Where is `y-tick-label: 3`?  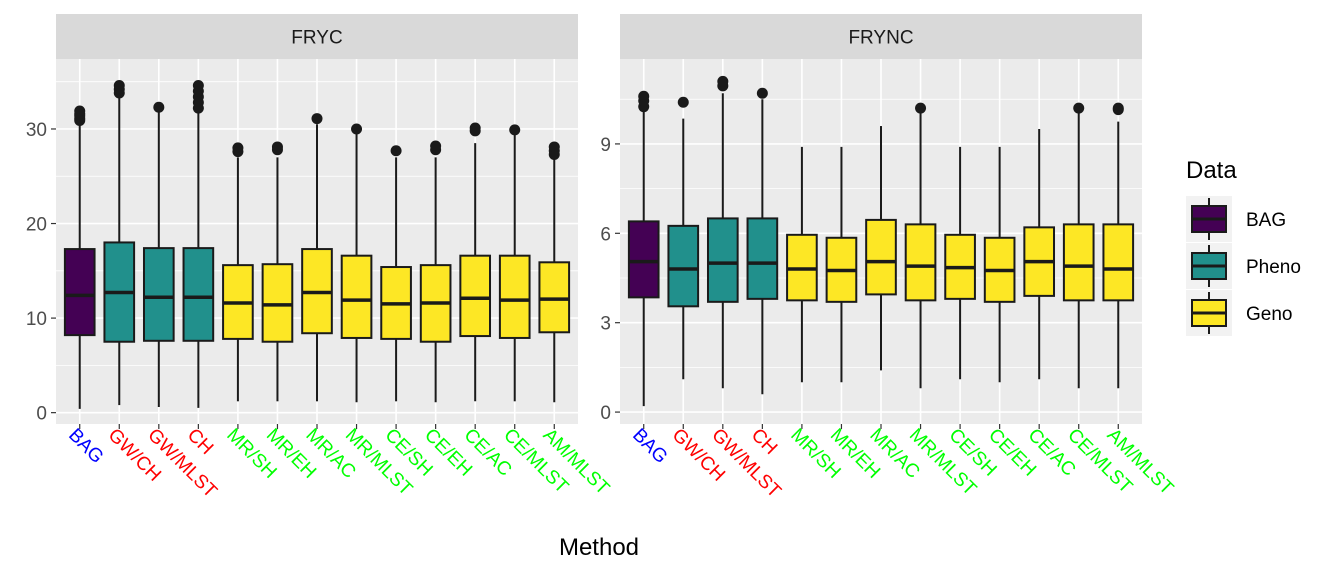
y-tick-label: 3 is located at coordinates (605, 324).